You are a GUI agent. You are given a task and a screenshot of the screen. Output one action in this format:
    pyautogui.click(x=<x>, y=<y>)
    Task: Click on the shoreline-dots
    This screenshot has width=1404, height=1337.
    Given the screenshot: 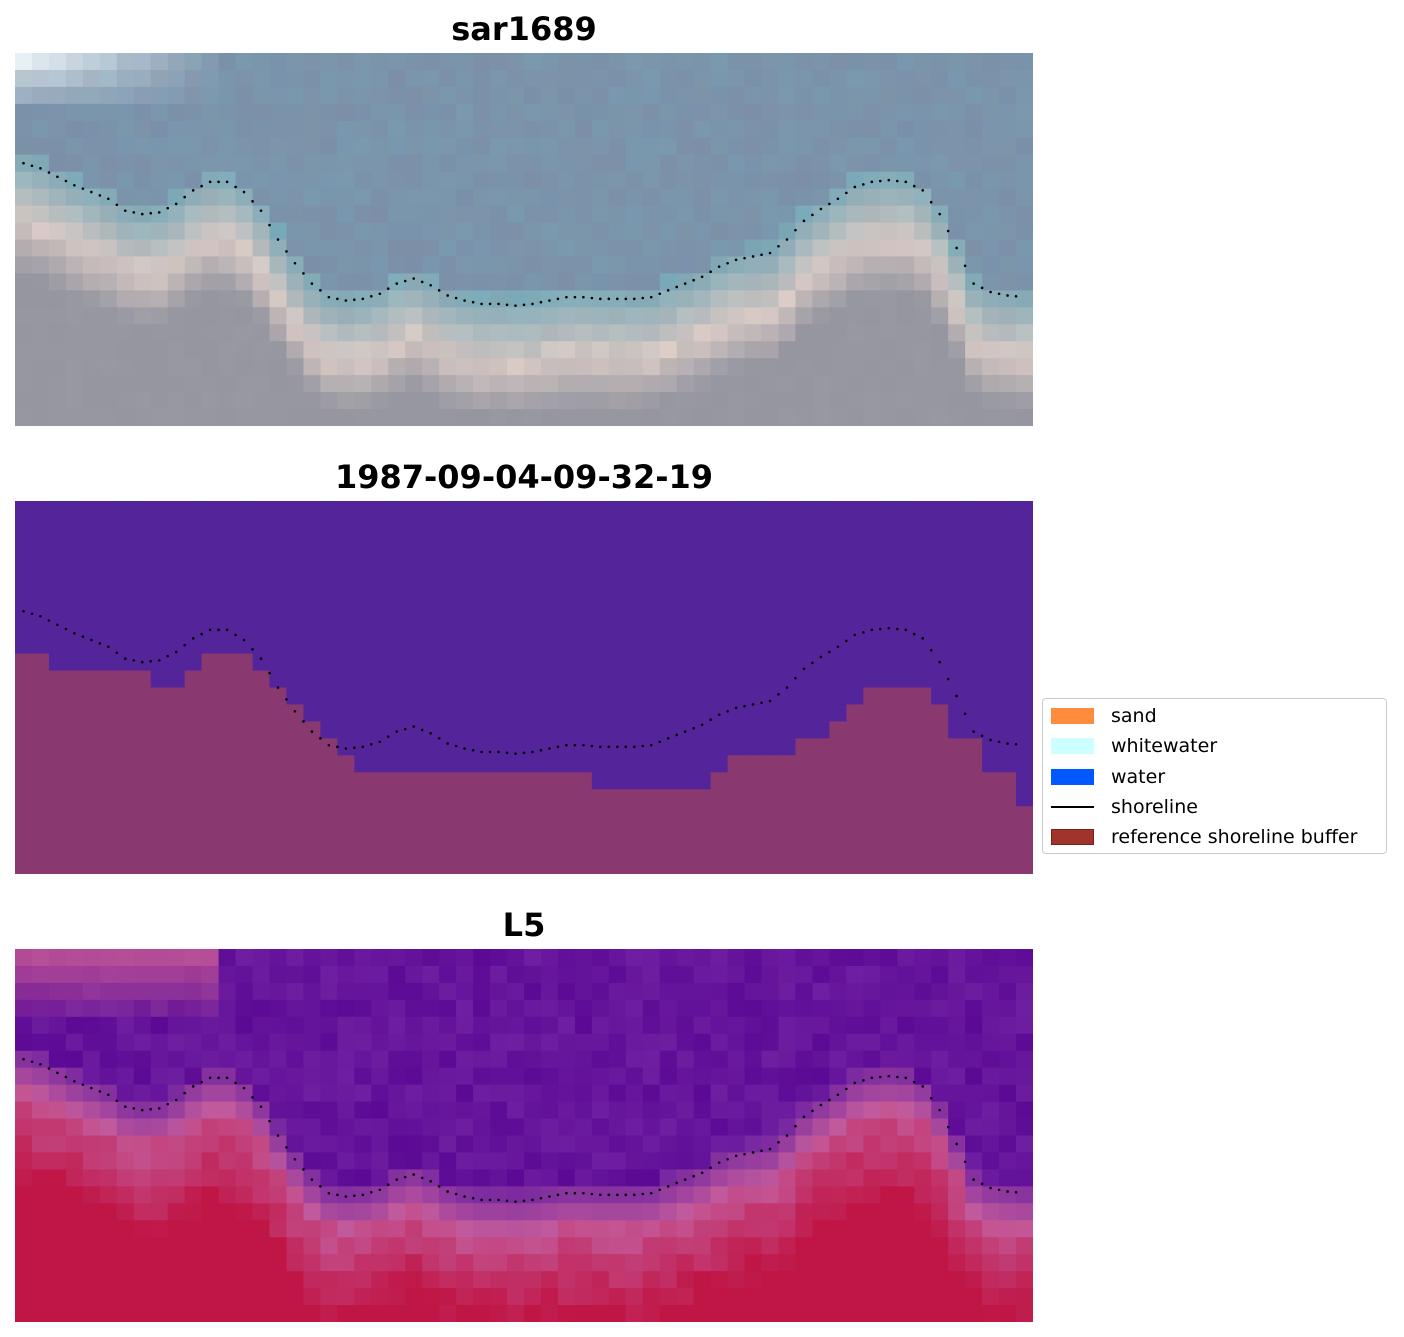 What is the action you would take?
    pyautogui.click(x=520, y=682)
    